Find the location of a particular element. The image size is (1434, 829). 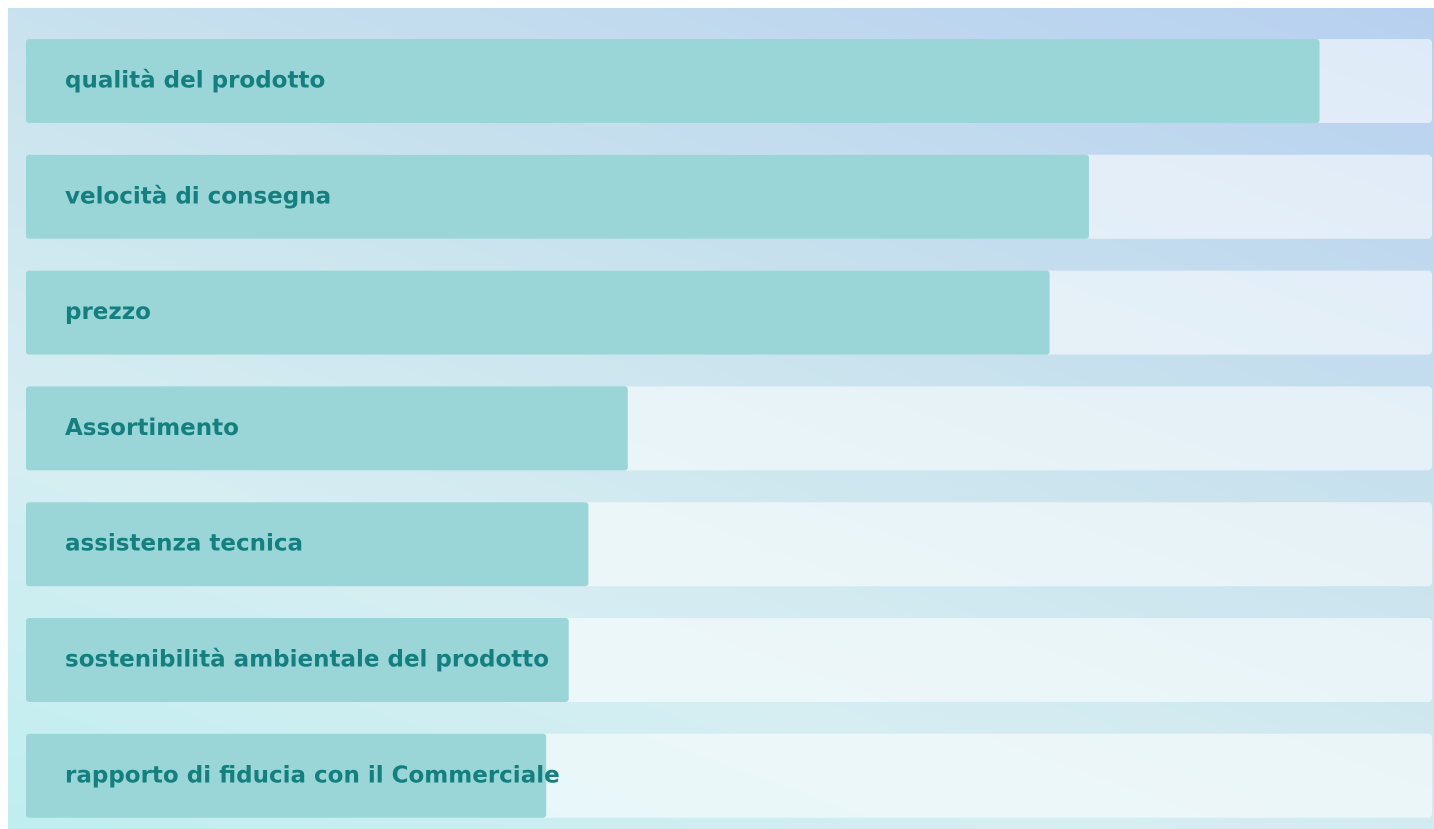

bar-label: sostenibilità ambientale del prodotto is located at coordinates (307, 660).